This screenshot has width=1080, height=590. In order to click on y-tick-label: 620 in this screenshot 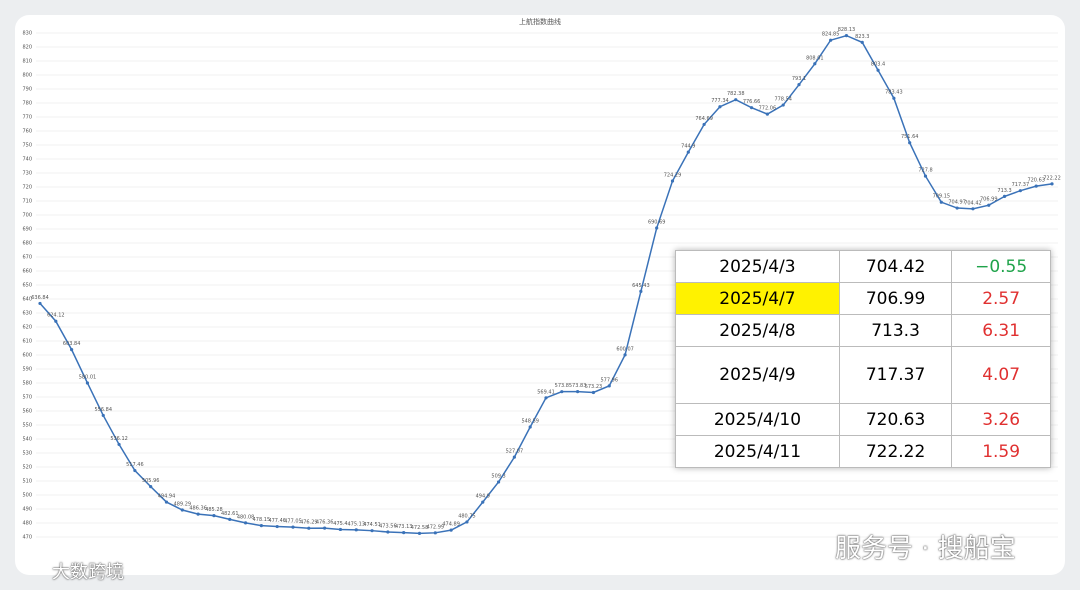, I will do `click(27, 328)`.